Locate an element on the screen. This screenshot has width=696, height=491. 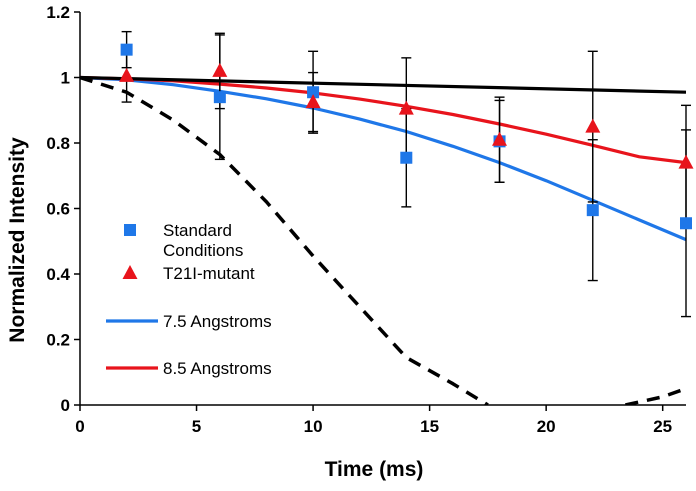
legend-label: T21I-mutant is located at coordinates (209, 273).